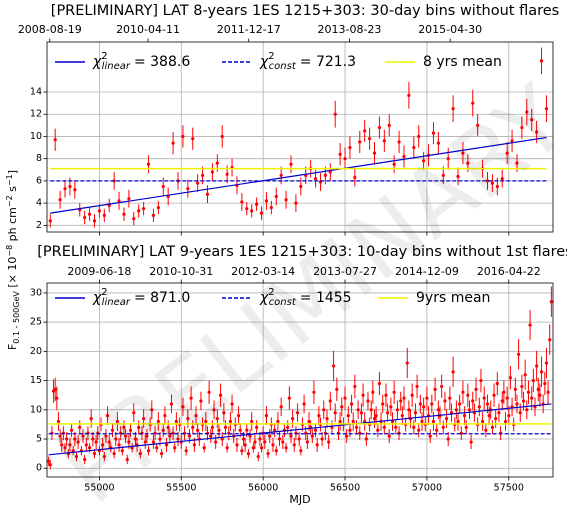 The image size is (567, 506). Describe the element at coordinates (453, 298) in the screenshot. I see `legend-label: 9yrs mean` at that location.